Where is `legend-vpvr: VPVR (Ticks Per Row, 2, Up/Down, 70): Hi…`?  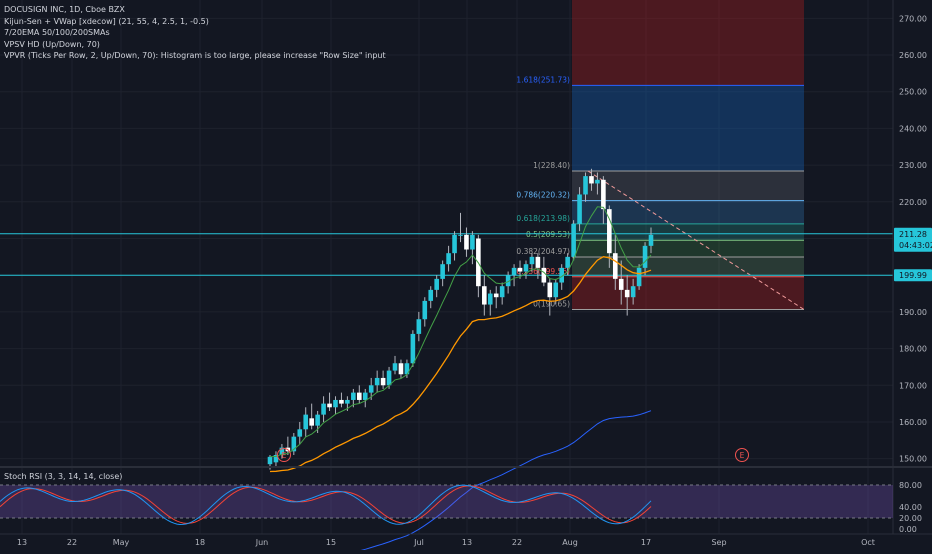 legend-vpvr: VPVR (Ticks Per Row, 2, Up/Down, 70): Hi… is located at coordinates (195, 55).